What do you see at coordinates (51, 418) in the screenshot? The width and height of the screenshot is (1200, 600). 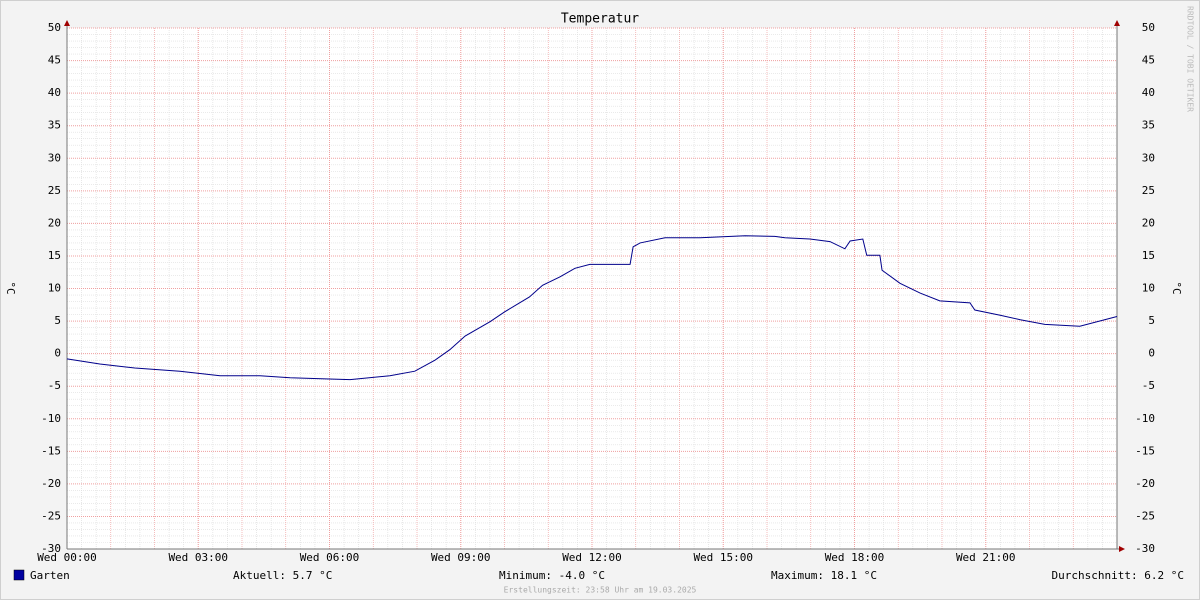 I see `y-tick-label: -10` at bounding box center [51, 418].